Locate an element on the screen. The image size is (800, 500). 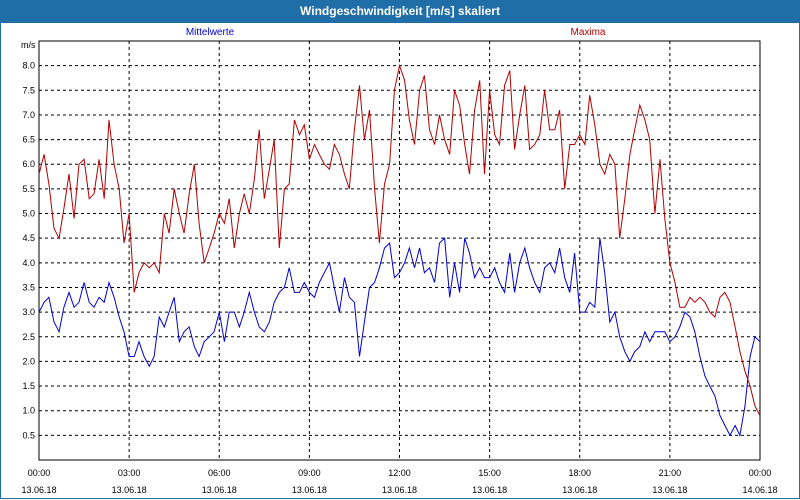
x-tick-time: 09:00 is located at coordinates (309, 473).